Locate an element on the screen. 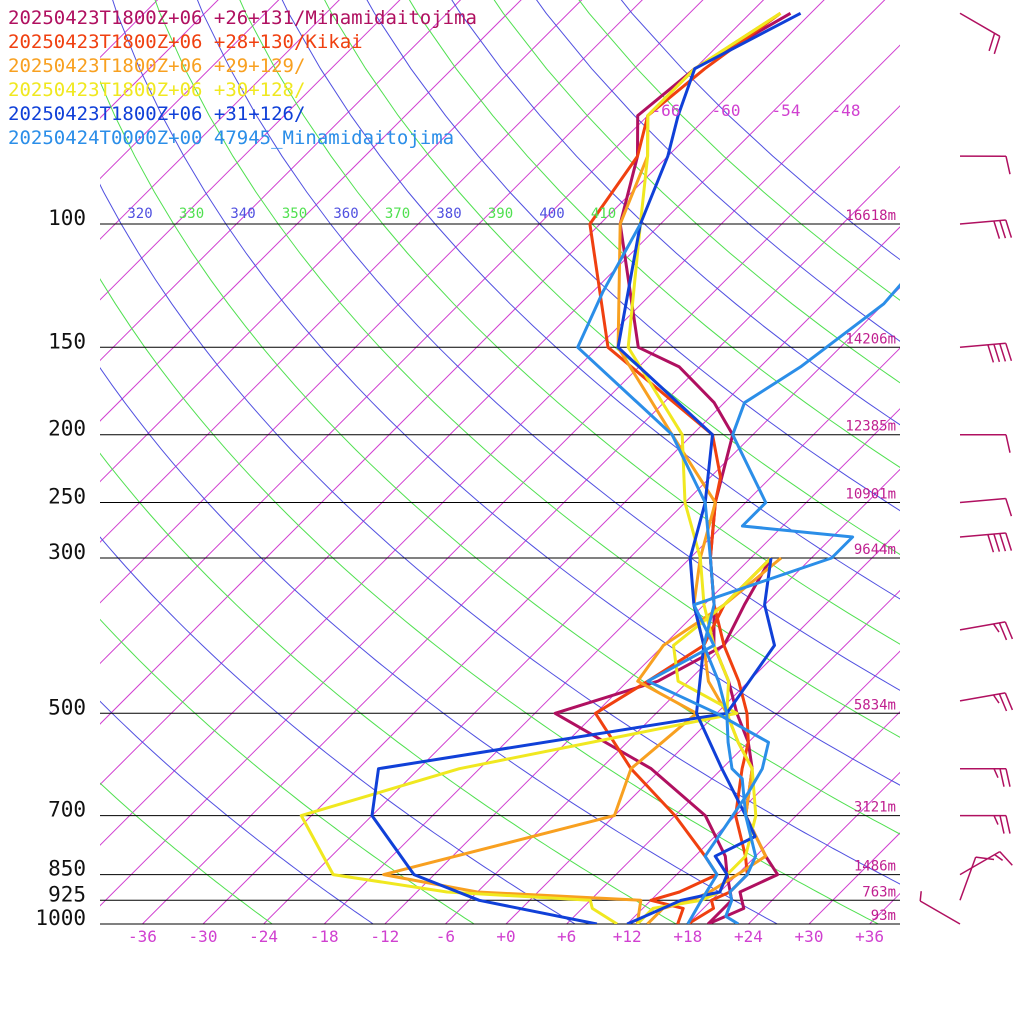 The height and width of the screenshot is (1024, 1024). pressure-label: 1000 is located at coordinates (60, 918).